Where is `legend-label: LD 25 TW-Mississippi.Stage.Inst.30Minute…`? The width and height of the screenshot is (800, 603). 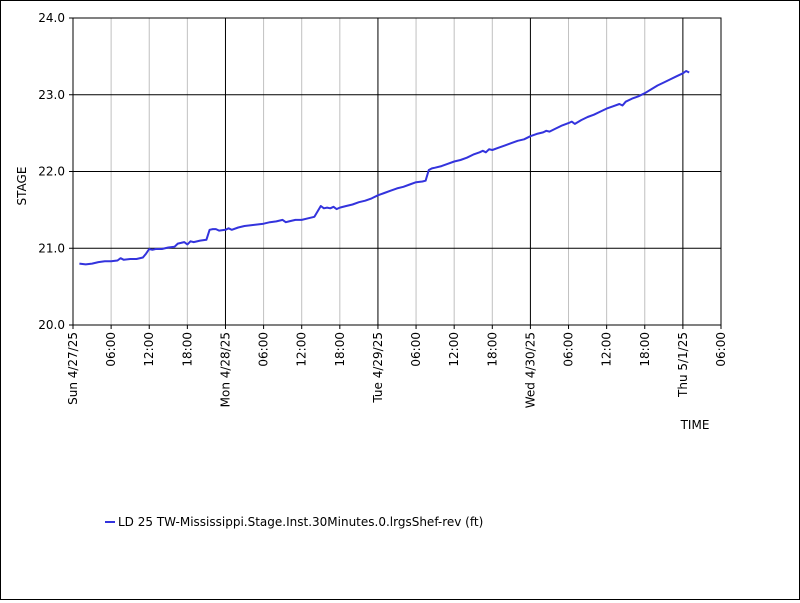 legend-label: LD 25 TW-Mississippi.Stage.Inst.30Minute… is located at coordinates (301, 522).